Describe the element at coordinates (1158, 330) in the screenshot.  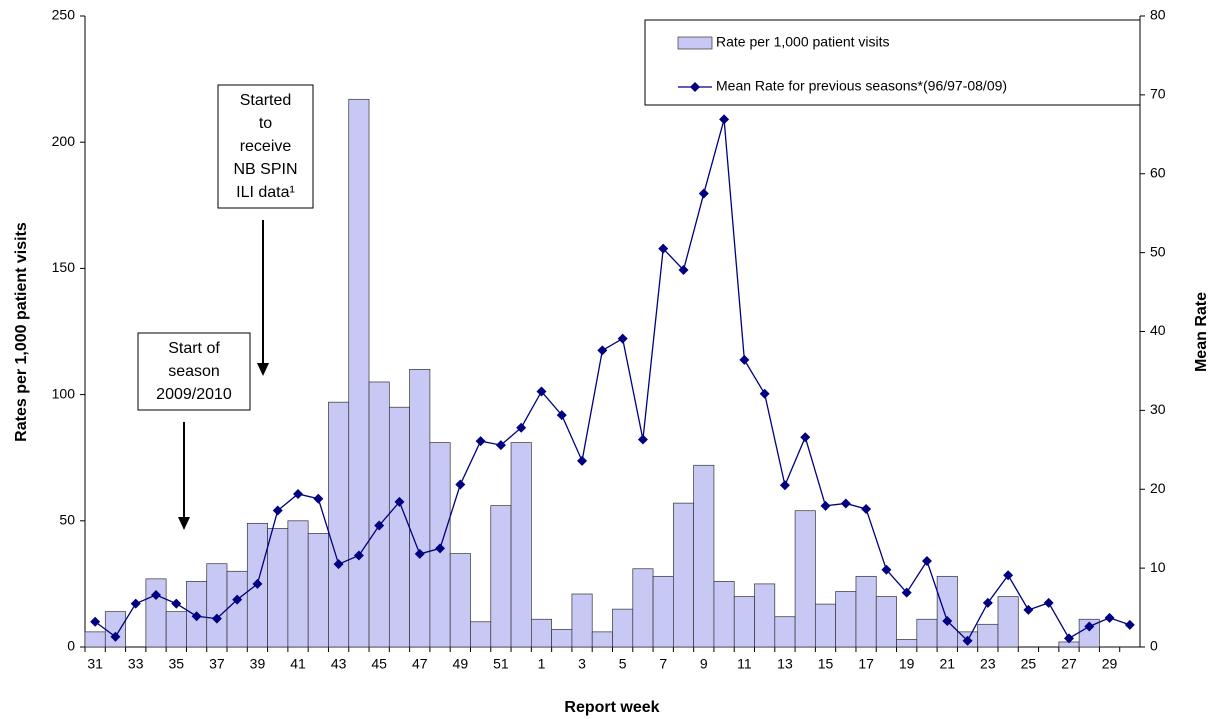
I see `y2-tick-label: 40` at that location.